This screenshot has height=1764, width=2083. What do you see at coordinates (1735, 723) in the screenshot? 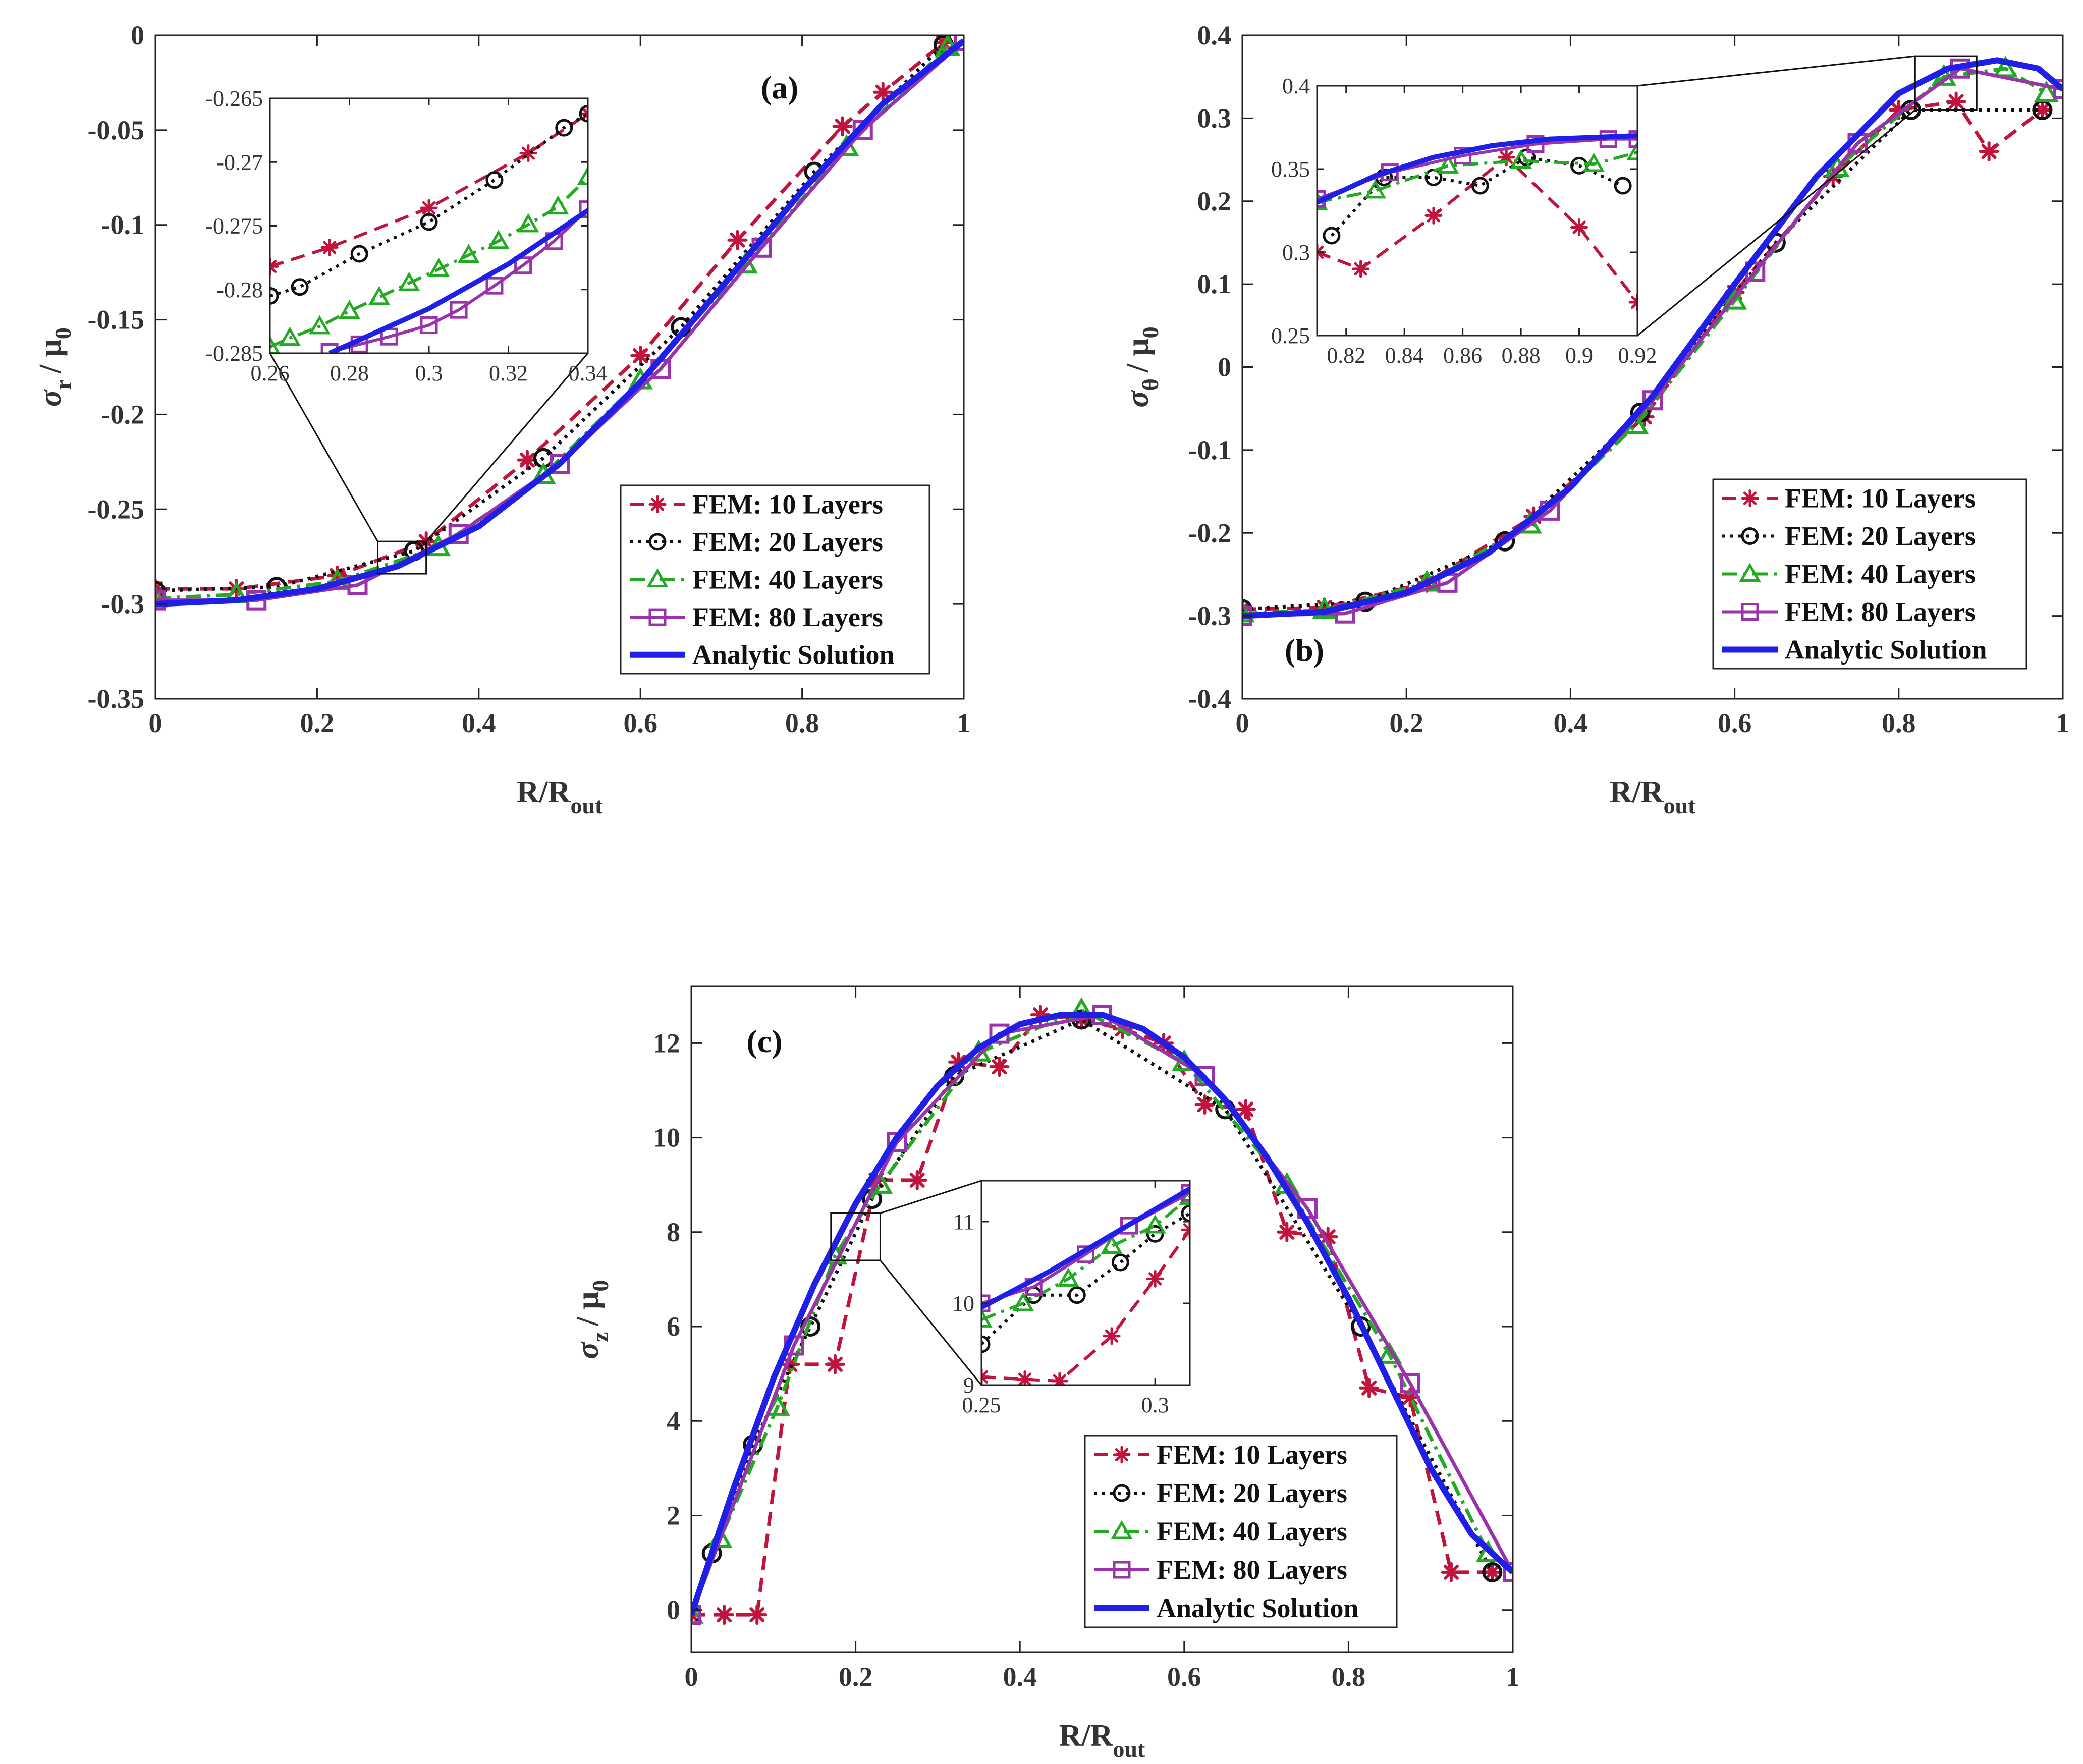
I see `panel-b-xtick-label-3: 0.6` at bounding box center [1735, 723].